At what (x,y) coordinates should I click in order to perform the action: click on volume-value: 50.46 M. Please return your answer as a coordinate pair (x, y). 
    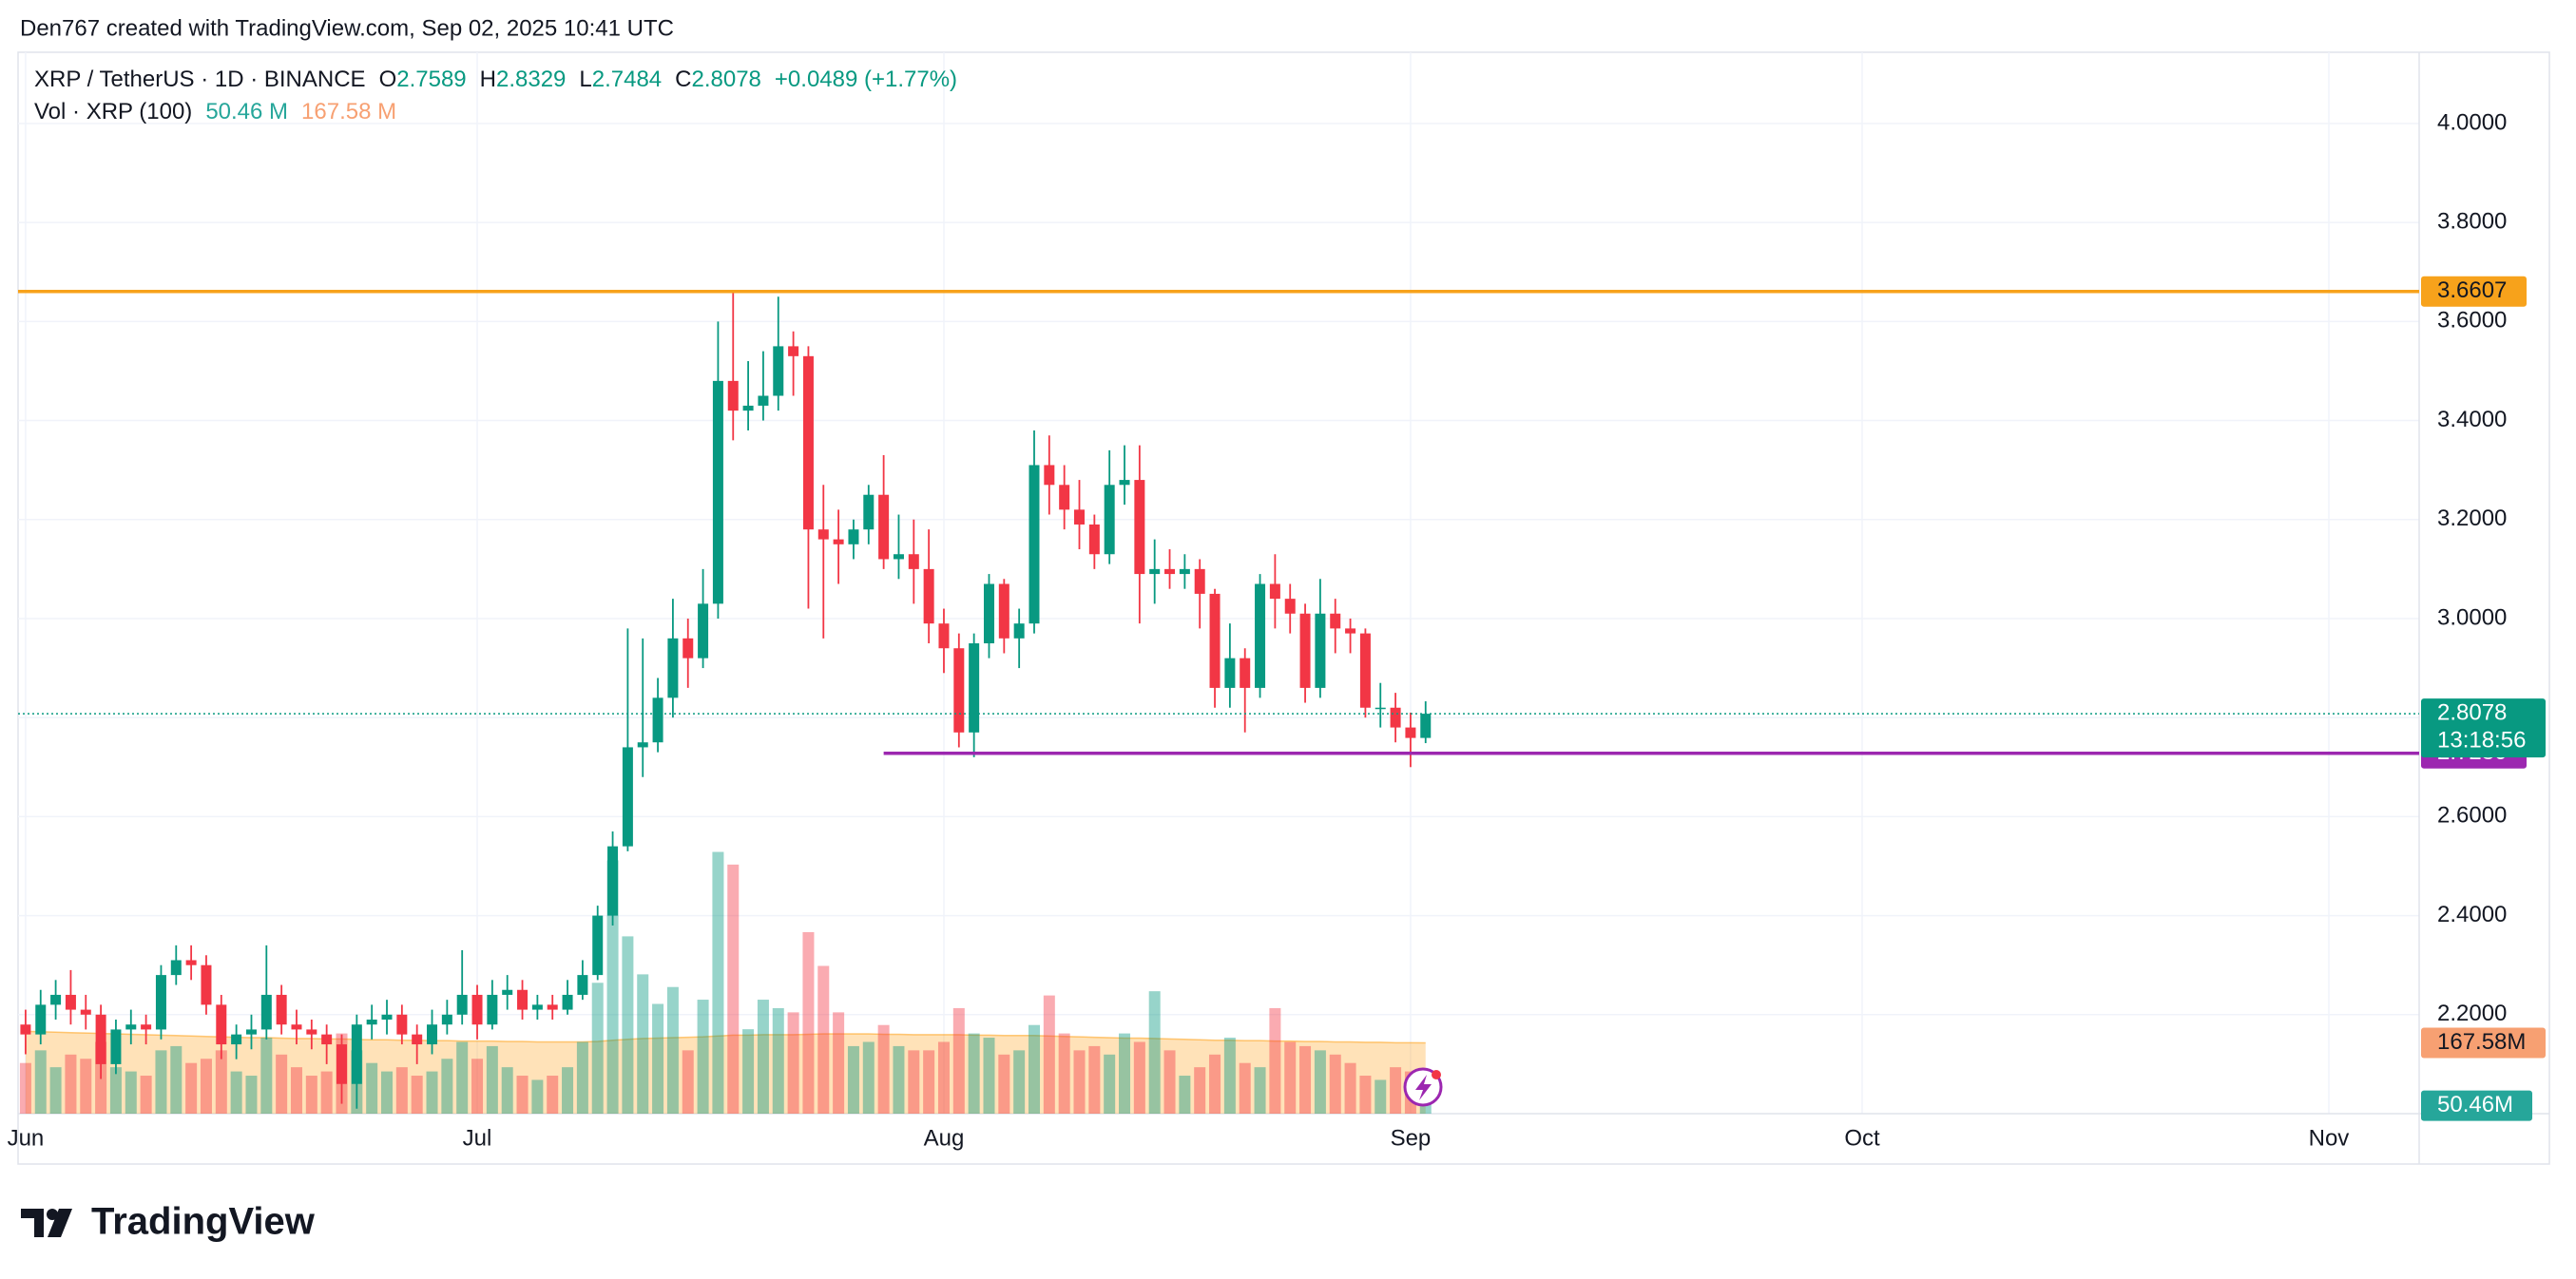
    Looking at the image, I should click on (247, 111).